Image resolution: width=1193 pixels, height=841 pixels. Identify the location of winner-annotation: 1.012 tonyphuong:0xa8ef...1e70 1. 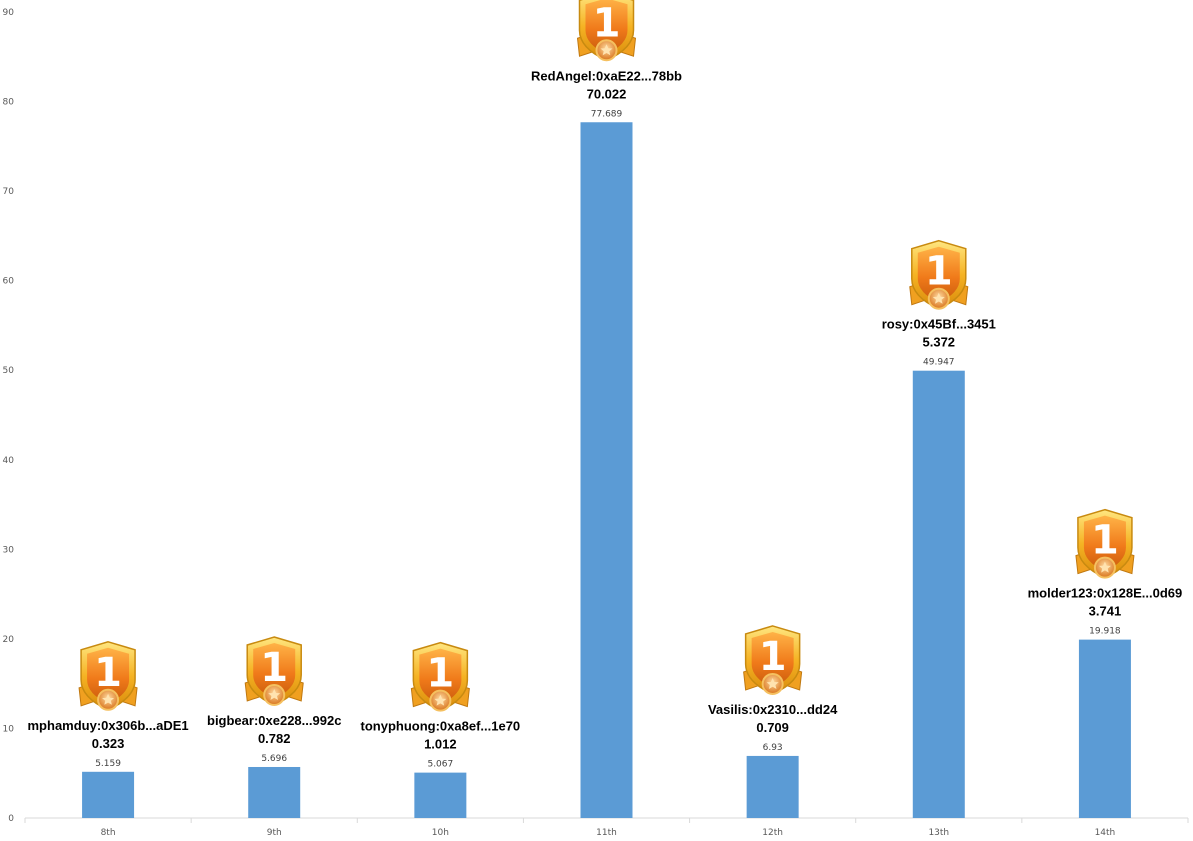
(441, 696).